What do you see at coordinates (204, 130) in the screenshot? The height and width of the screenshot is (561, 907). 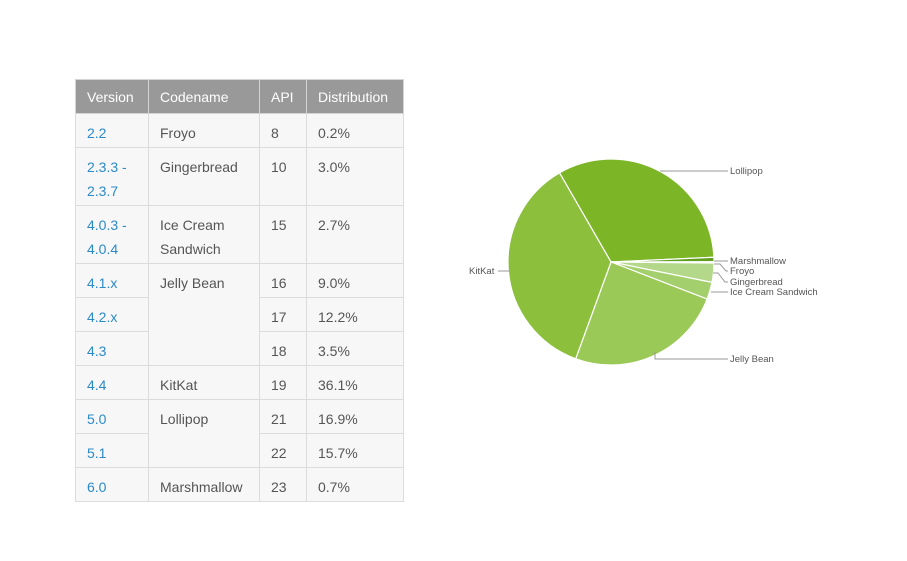 I see `codename-cell: Froyo` at bounding box center [204, 130].